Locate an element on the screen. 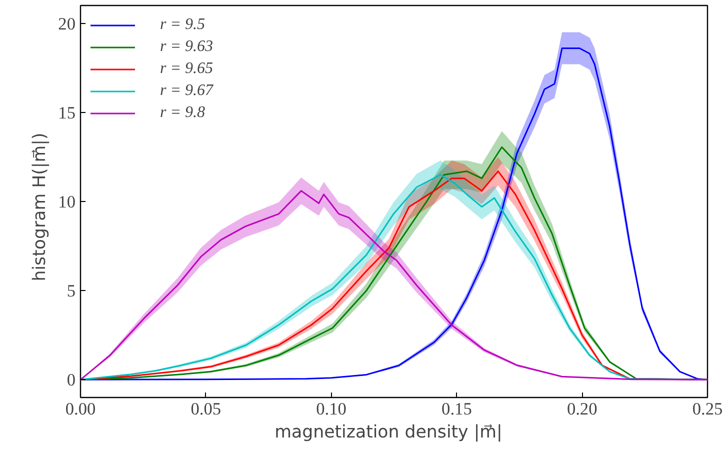 The height and width of the screenshot is (467, 727). y-tick-label: 0 is located at coordinates (71, 380).